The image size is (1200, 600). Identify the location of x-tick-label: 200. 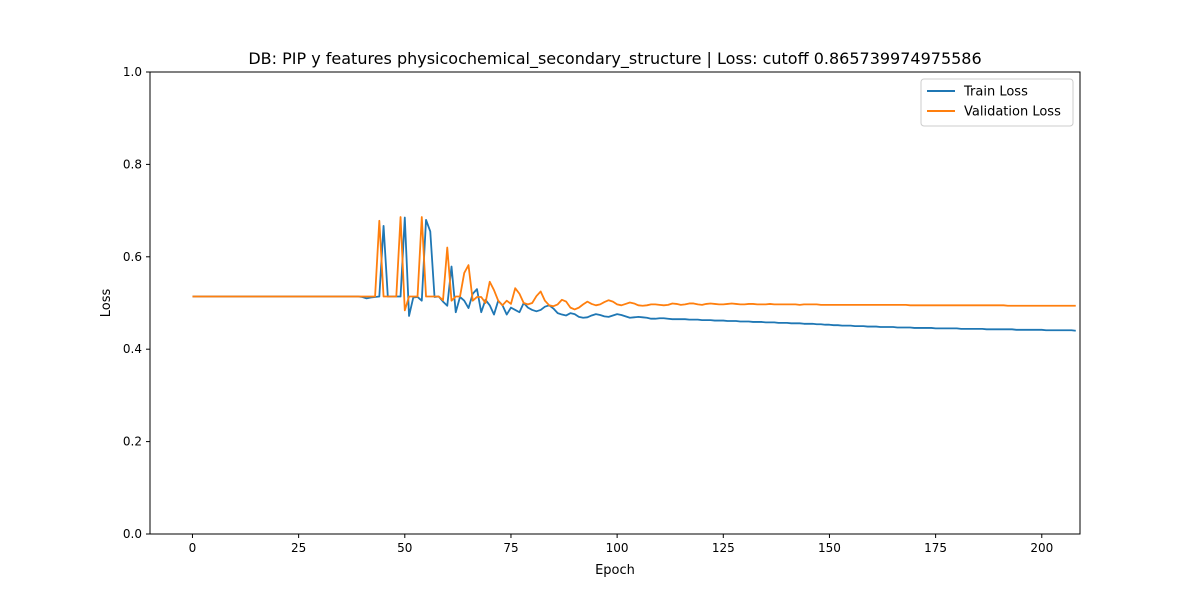
(1041, 548).